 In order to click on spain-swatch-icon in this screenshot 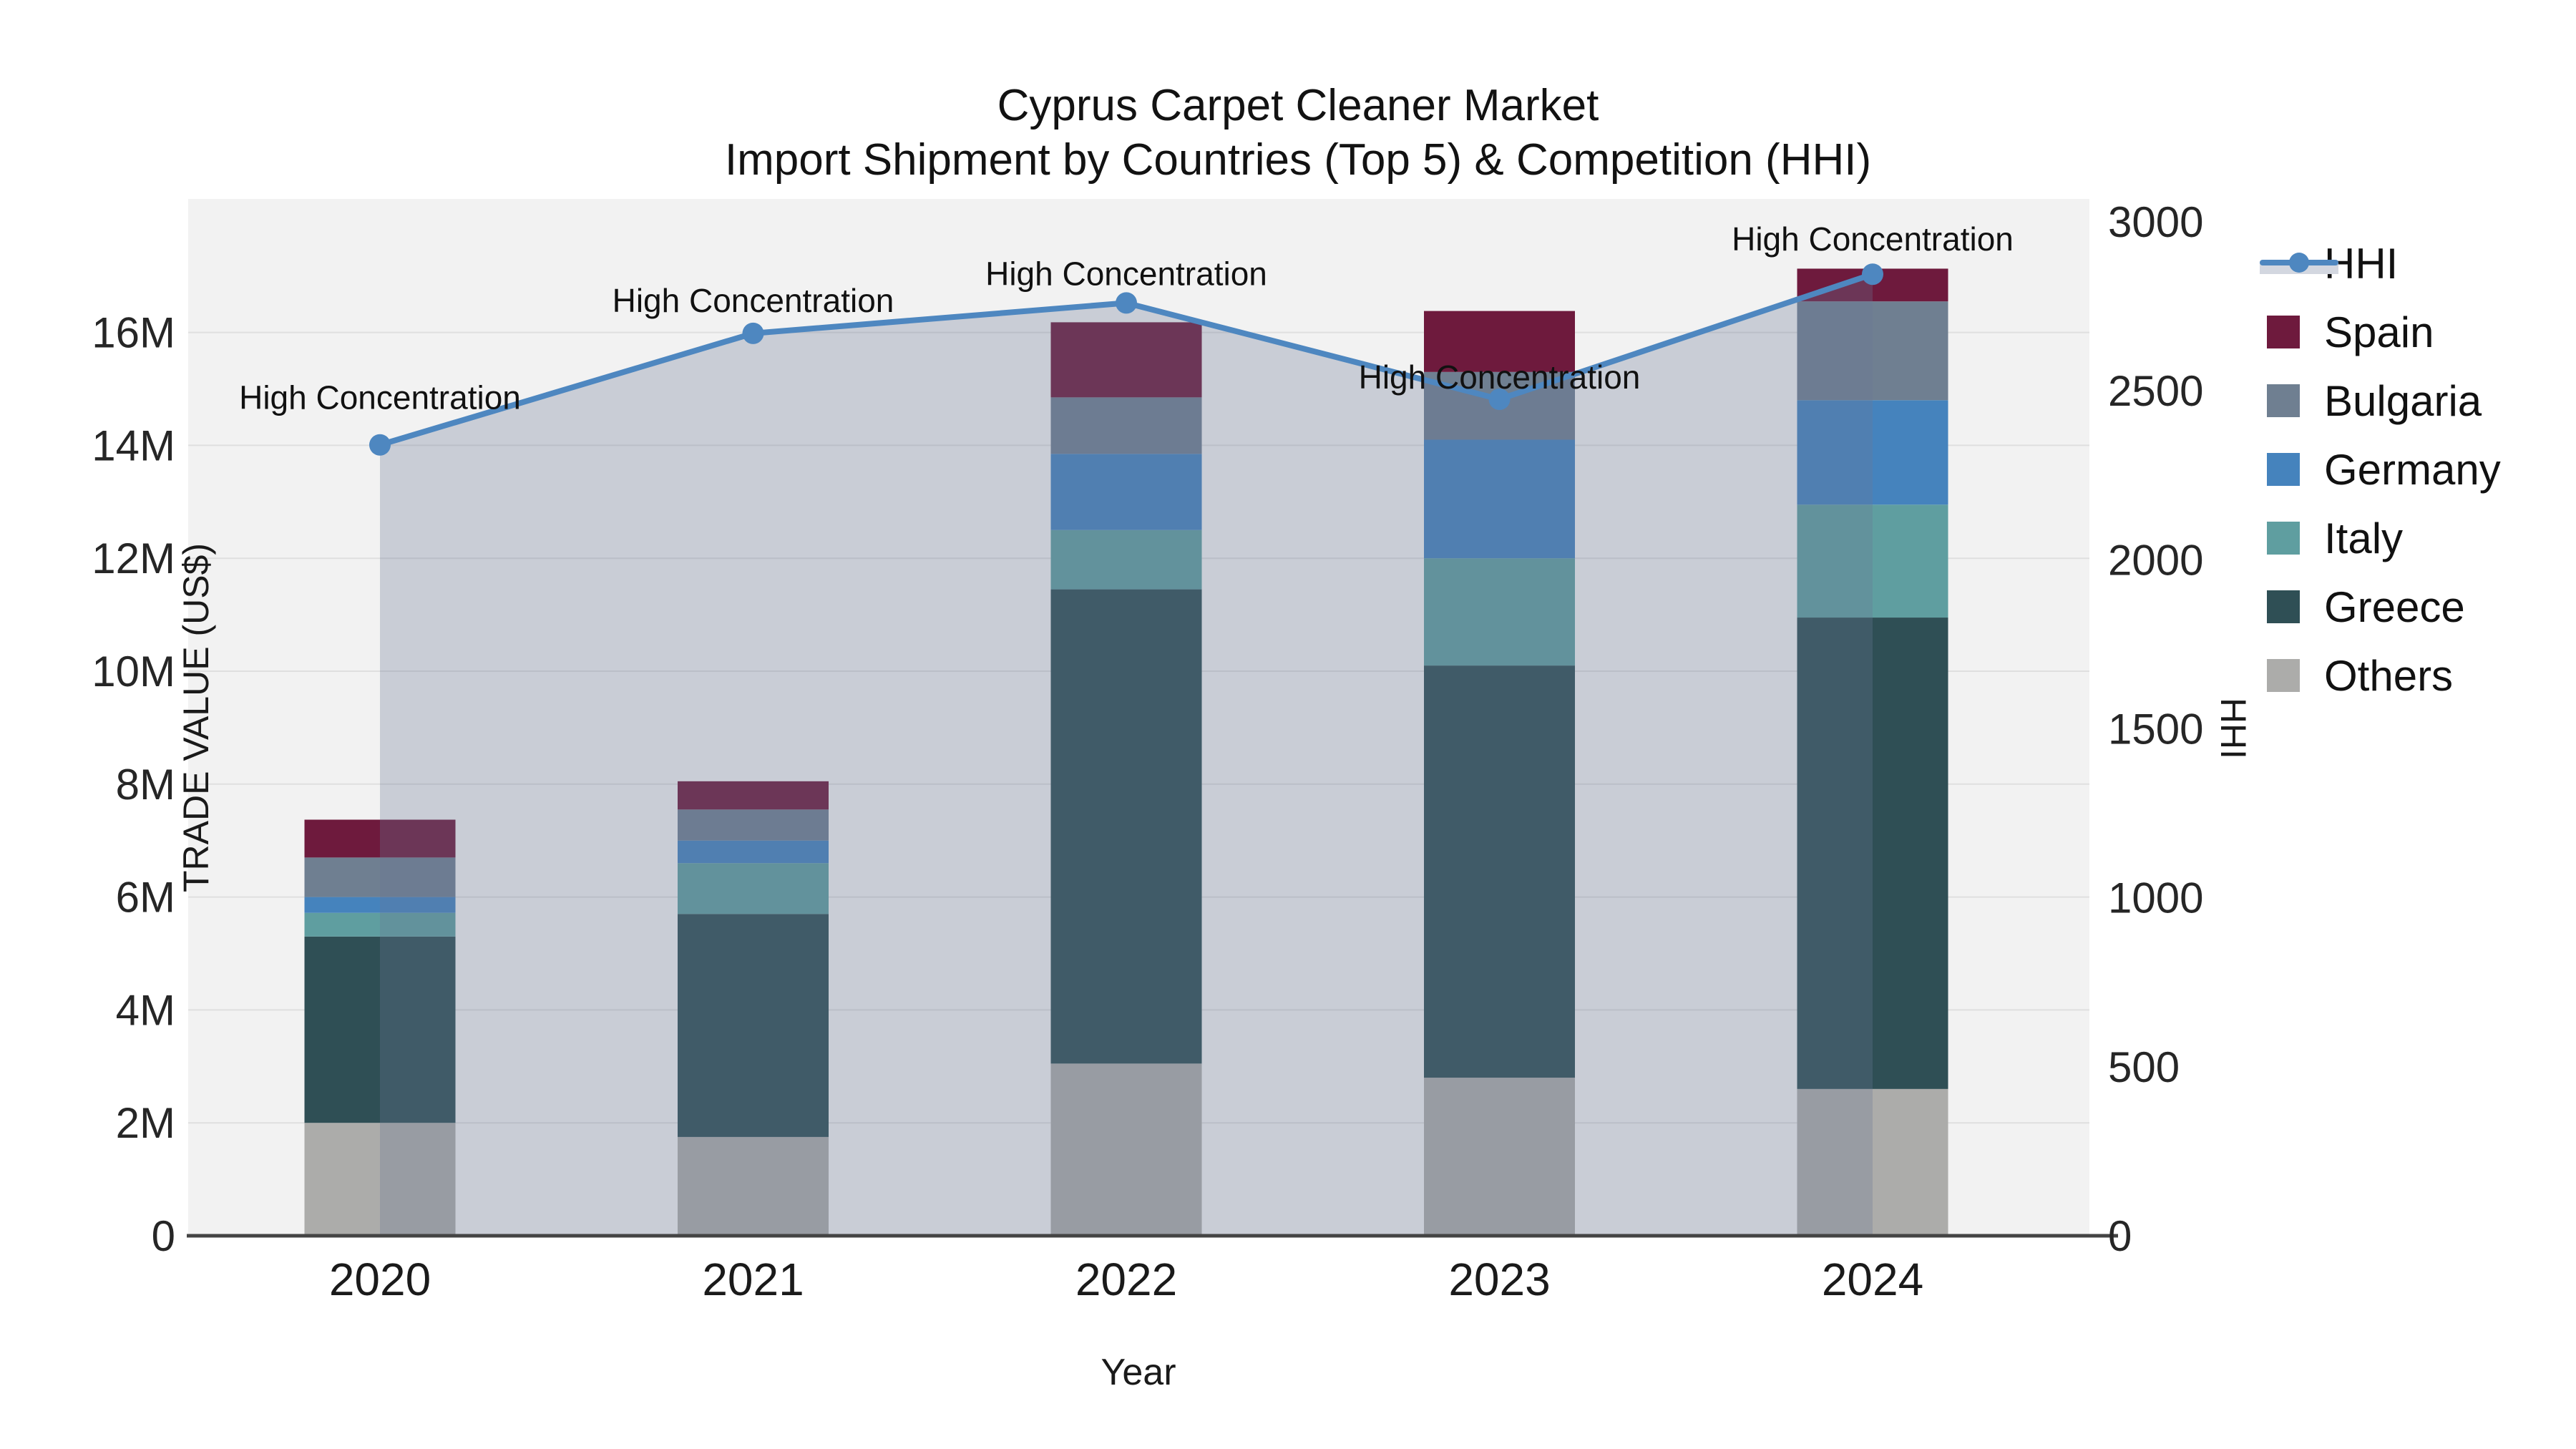, I will do `click(2283, 332)`.